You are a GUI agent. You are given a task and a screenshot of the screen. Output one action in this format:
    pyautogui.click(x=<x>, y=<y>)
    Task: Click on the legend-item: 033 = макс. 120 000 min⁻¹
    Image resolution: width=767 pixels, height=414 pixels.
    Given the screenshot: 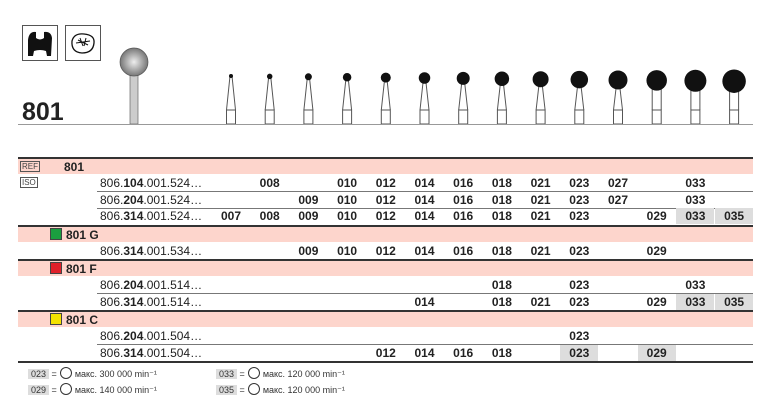 What is the action you would take?
    pyautogui.click(x=280, y=373)
    